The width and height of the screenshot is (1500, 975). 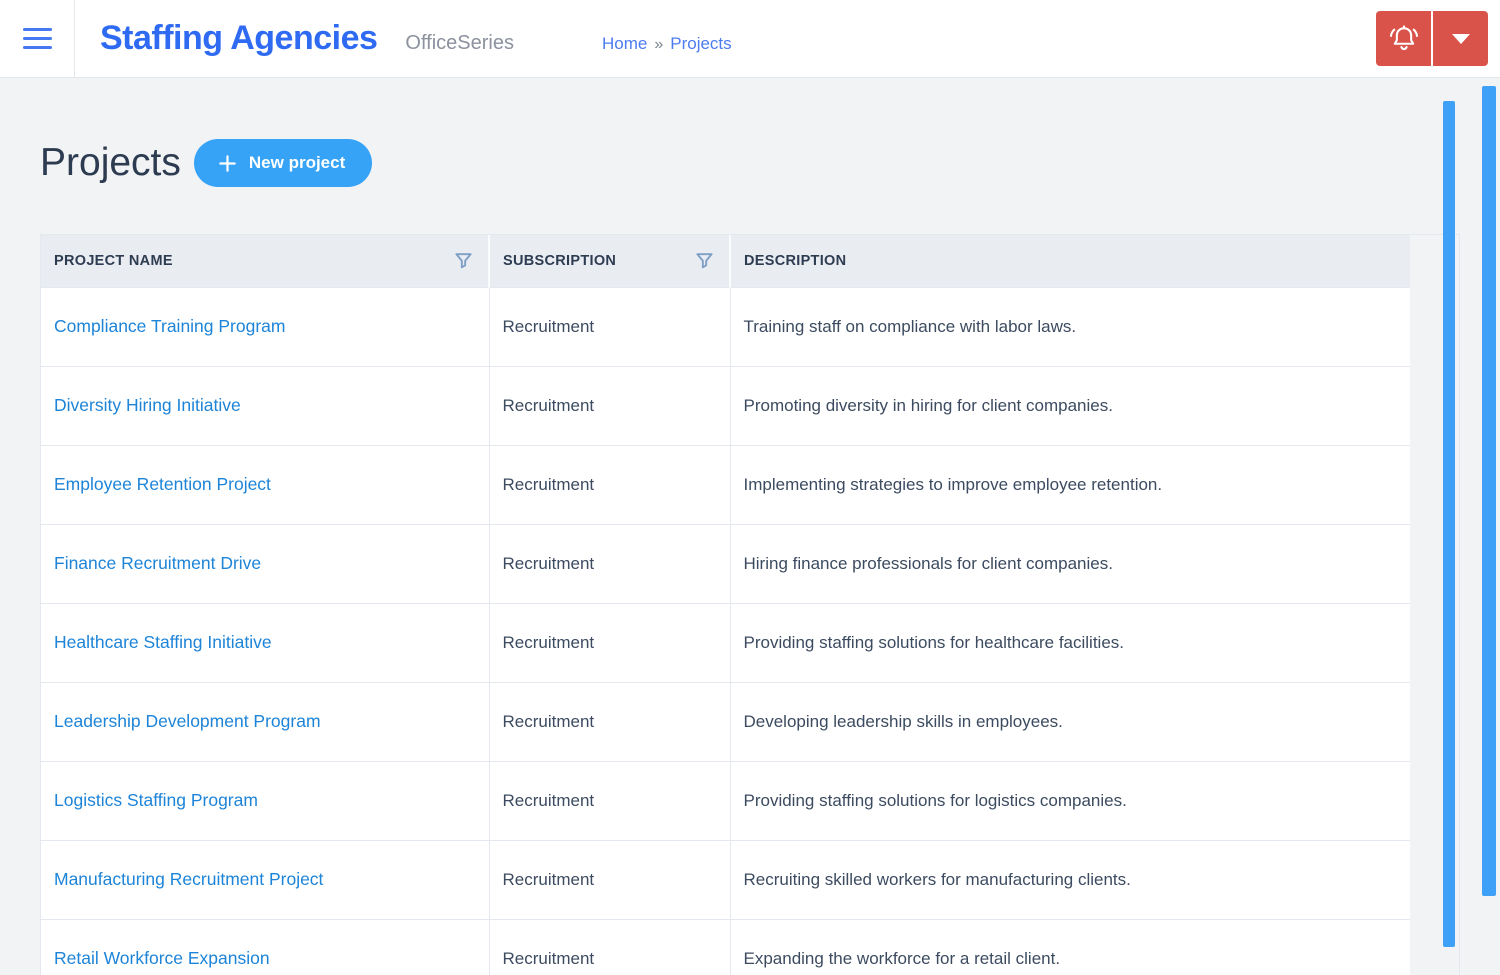 I want to click on project-name-link: Logistics Staffing Program, so click(x=156, y=800).